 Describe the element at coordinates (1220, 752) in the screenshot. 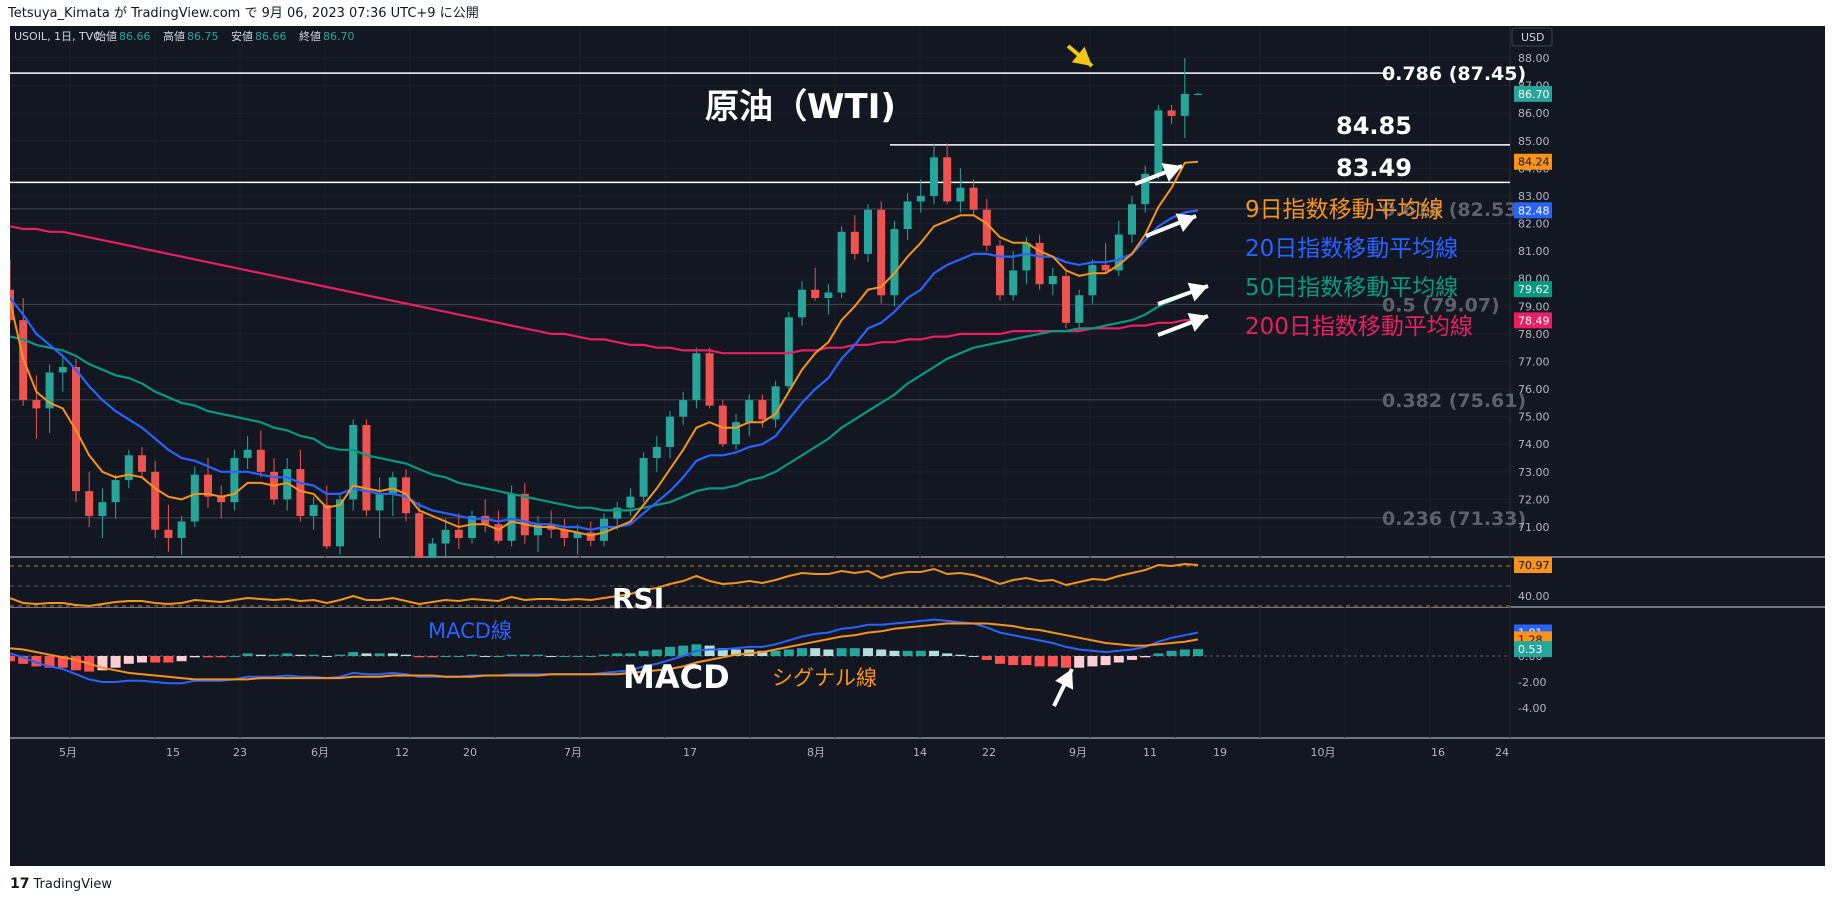

I see `time-axis-tick: 19` at that location.